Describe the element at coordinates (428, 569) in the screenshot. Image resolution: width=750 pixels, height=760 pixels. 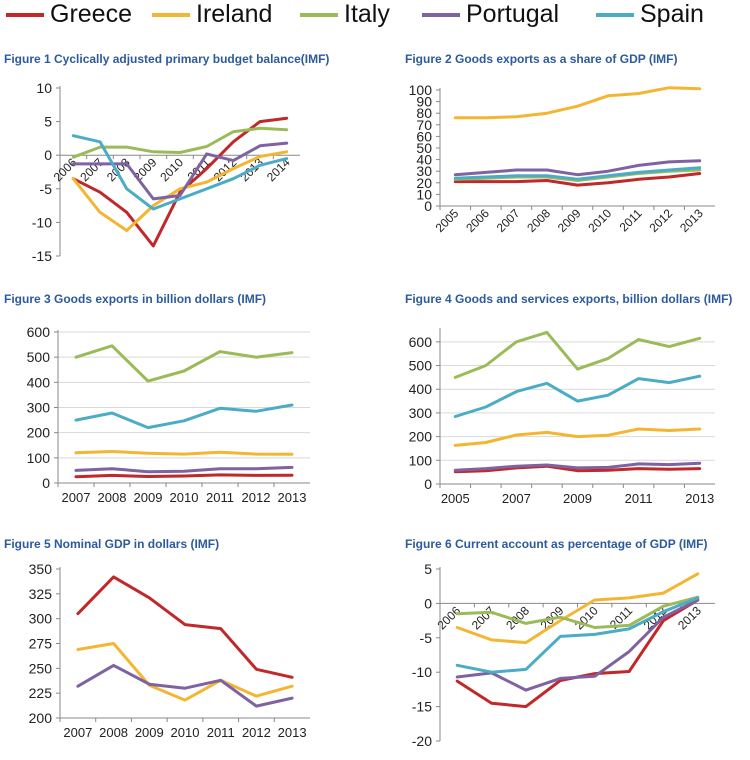
I see `chart-6-y-tick-label: 5` at that location.